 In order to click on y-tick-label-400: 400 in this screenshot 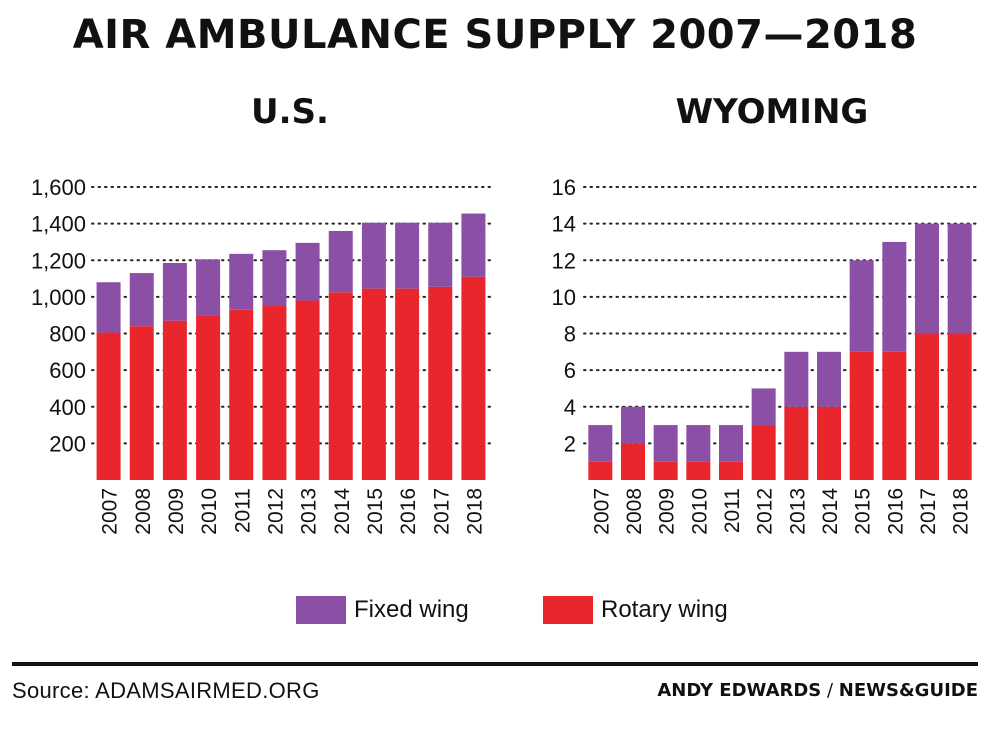, I will do `click(67, 407)`.